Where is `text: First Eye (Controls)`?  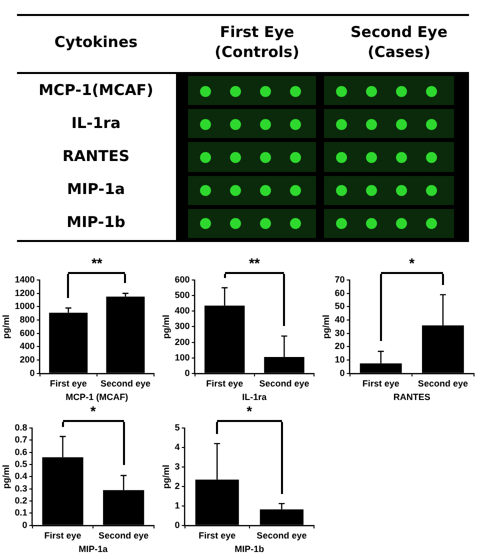 text: First Eye (Controls) is located at coordinates (257, 42).